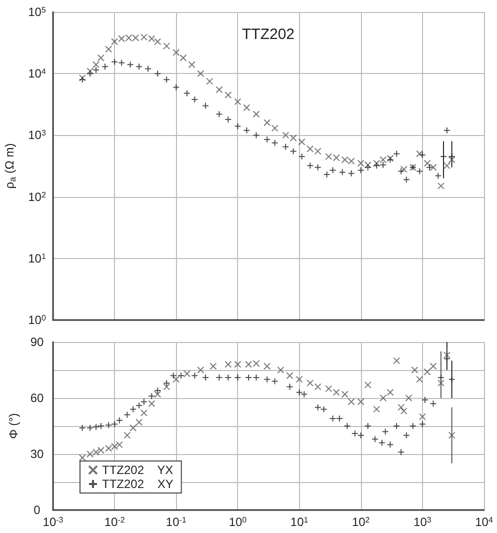  Describe the element at coordinates (13, 426) in the screenshot. I see `y-axis-title: Φ (°)` at that location.